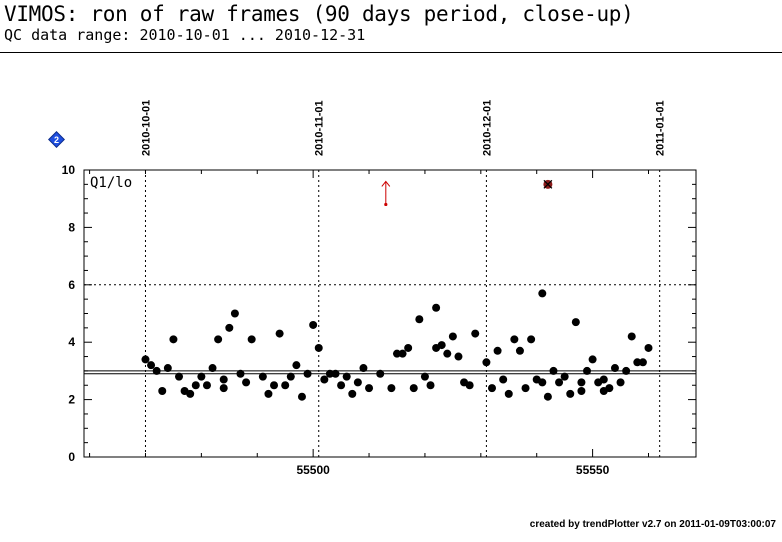 The height and width of the screenshot is (542, 782). I want to click on info-badge-icon: 2, so click(56, 139).